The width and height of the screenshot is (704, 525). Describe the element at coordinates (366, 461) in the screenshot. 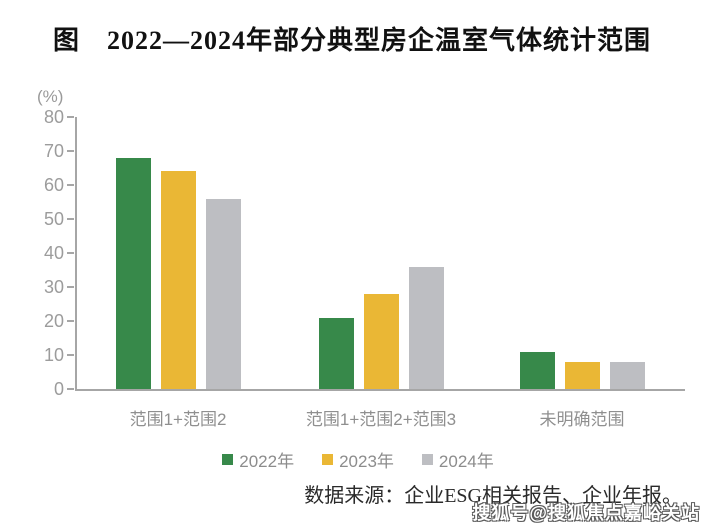

I see `legend-label: 2023年` at that location.